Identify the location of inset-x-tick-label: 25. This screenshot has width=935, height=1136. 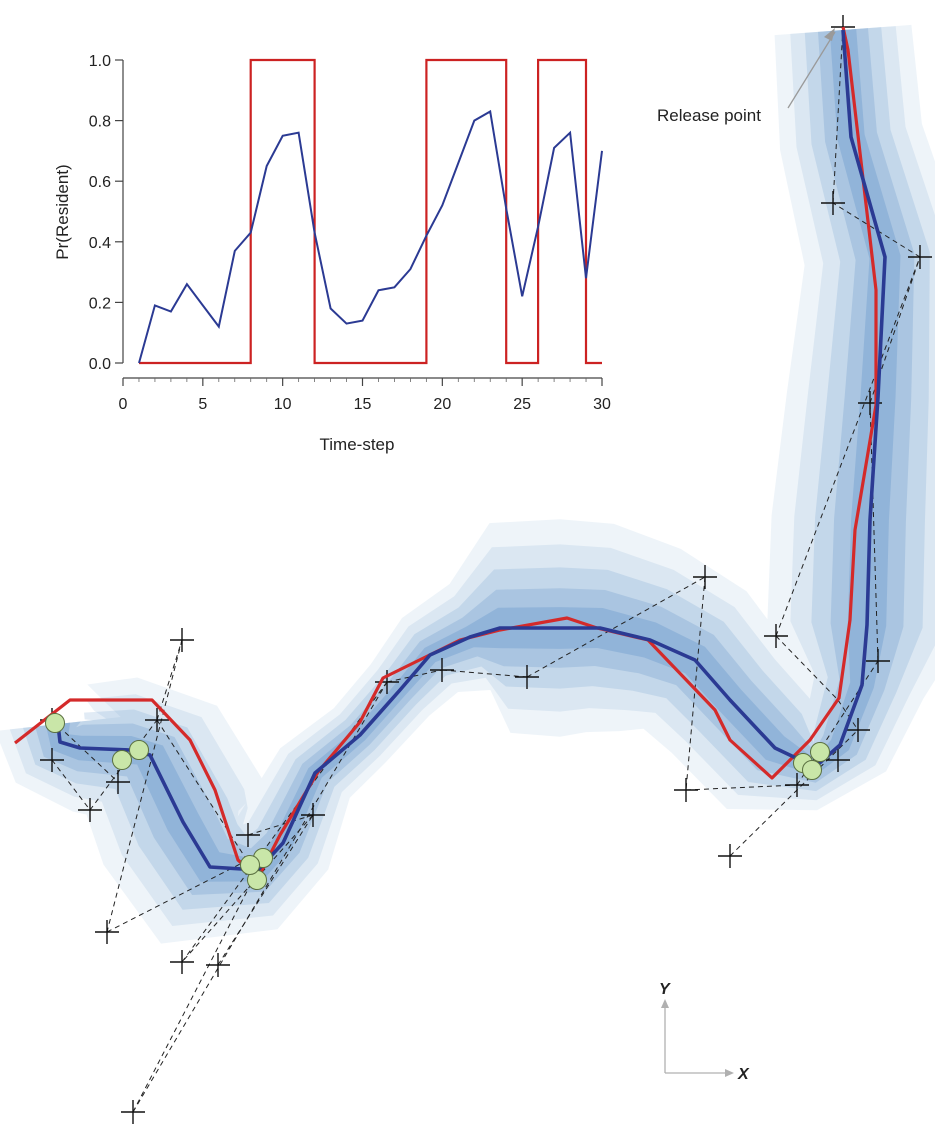
(522, 404).